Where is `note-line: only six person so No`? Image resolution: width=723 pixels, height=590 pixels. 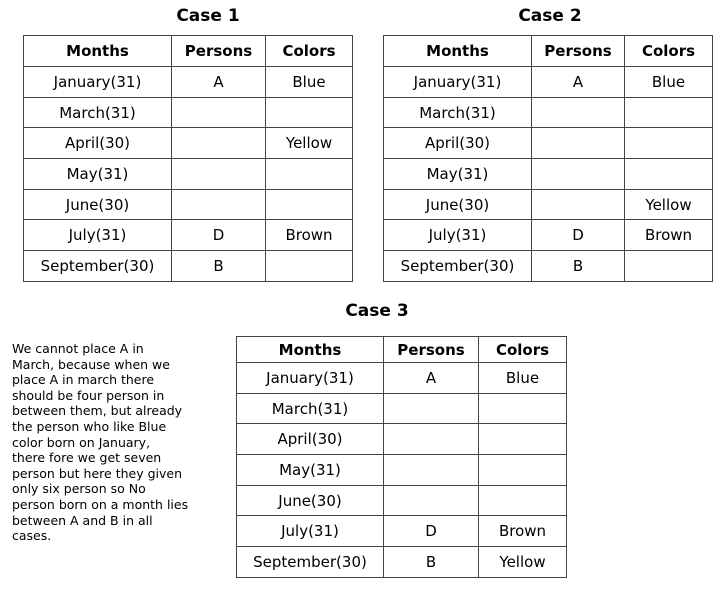
note-line: only six person so No is located at coordinates (79, 489).